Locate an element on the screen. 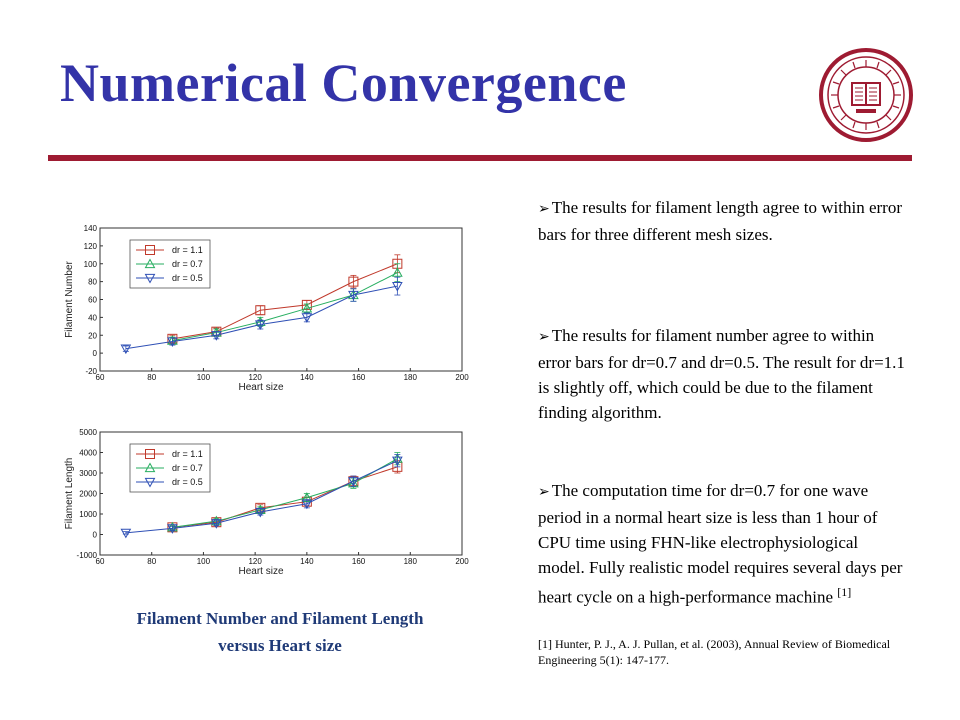 The image size is (960, 720). y-tick-label: 60 is located at coordinates (92, 300).